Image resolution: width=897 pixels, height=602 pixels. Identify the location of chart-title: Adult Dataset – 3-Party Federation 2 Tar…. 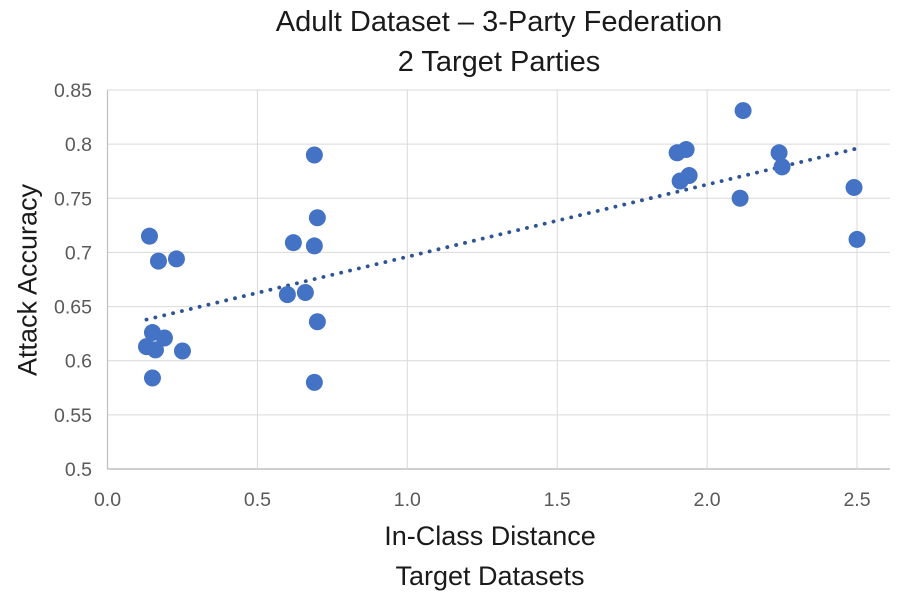
(499, 42).